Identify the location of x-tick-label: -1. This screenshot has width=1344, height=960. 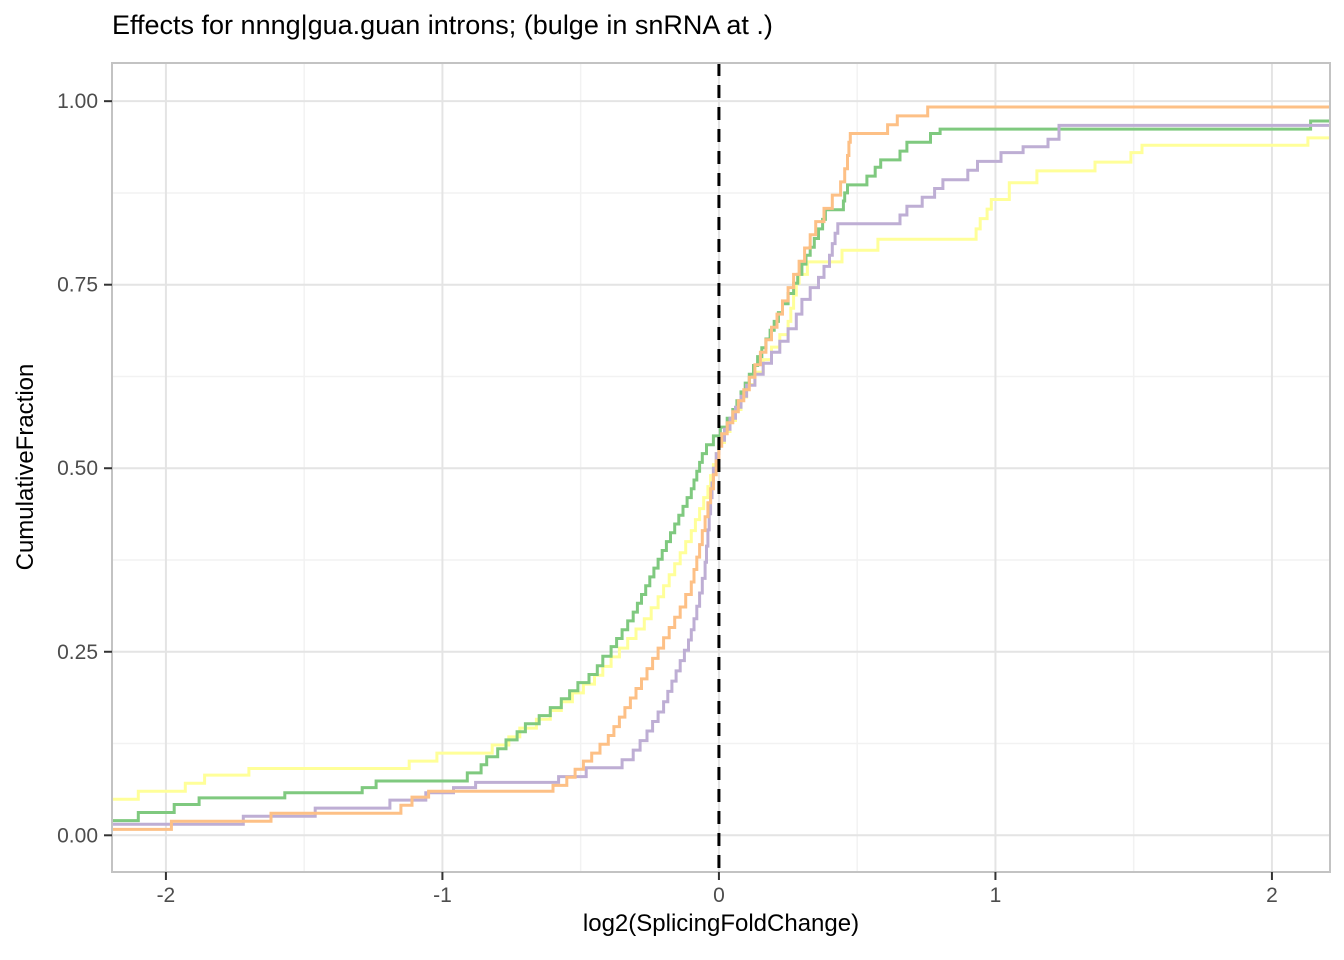
(442, 895).